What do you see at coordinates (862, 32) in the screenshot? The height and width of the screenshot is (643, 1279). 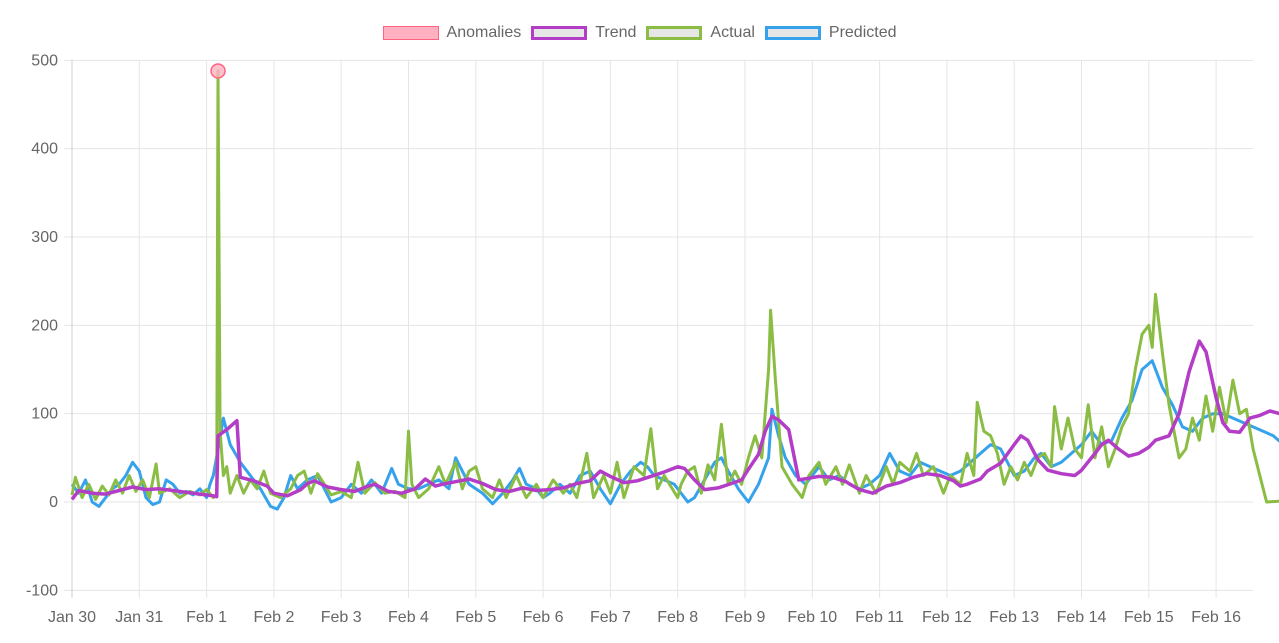 I see `legend-label: Predicted` at bounding box center [862, 32].